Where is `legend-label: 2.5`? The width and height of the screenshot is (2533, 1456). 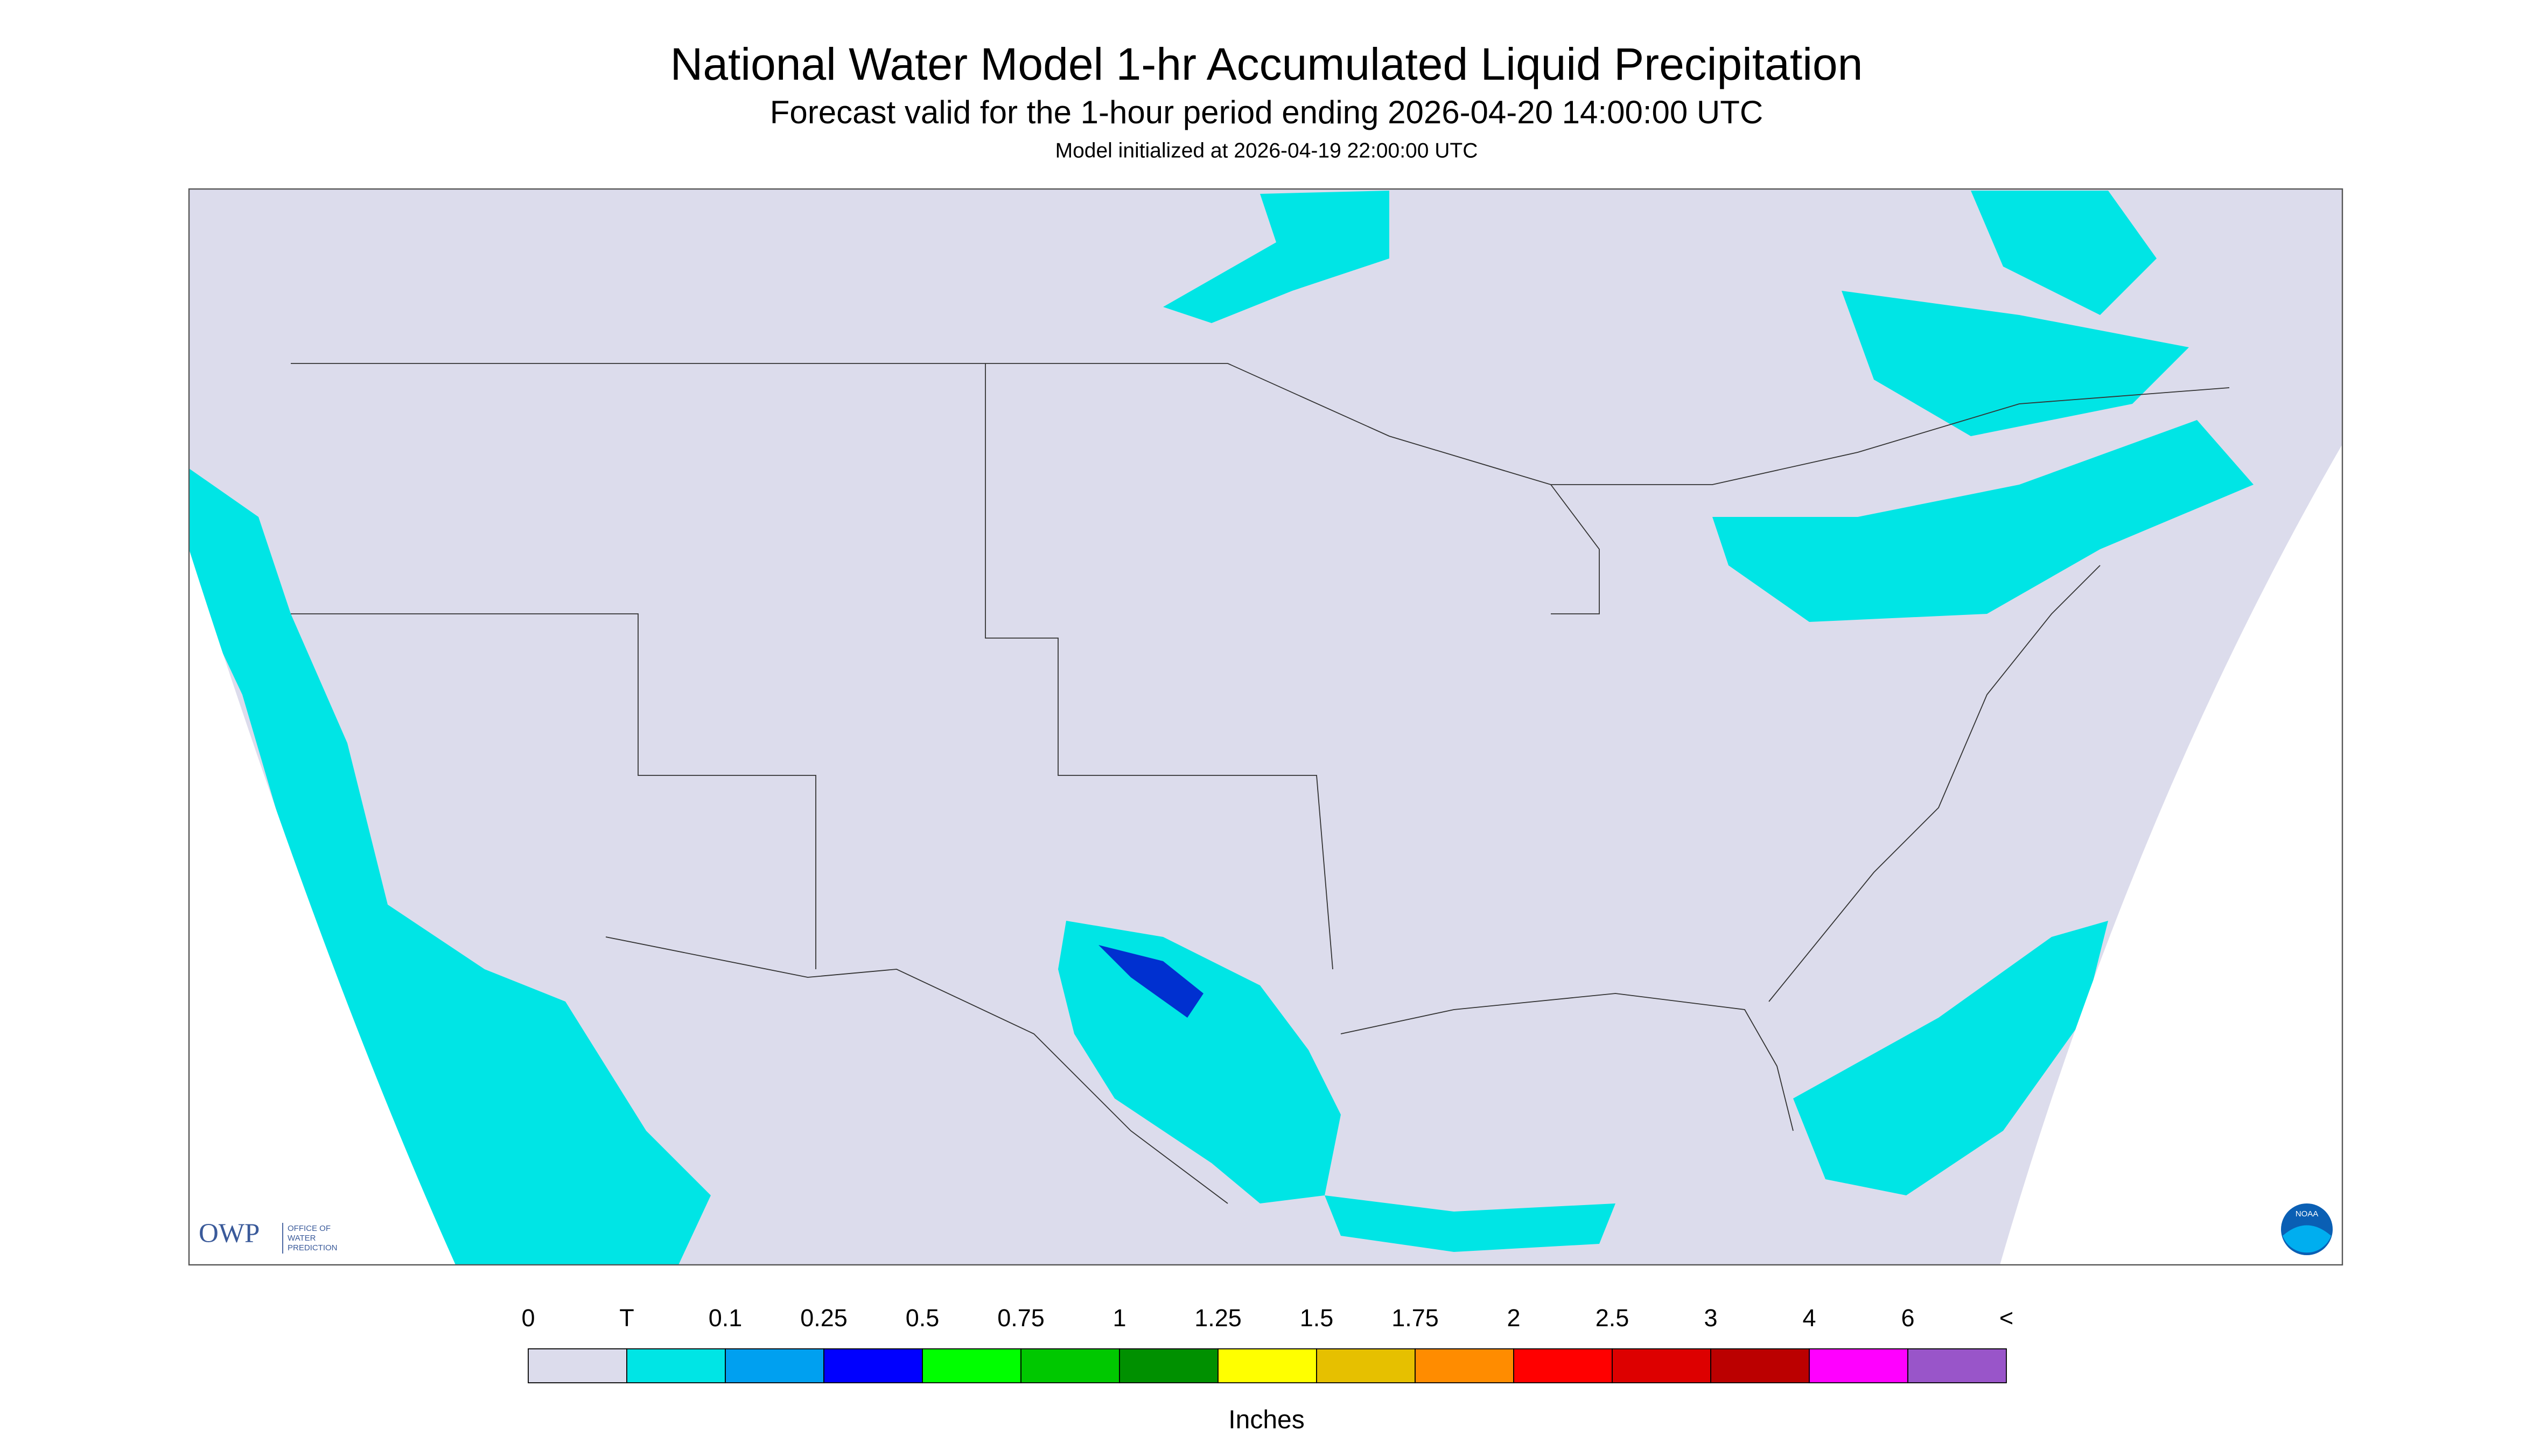 legend-label: 2.5 is located at coordinates (1612, 1318).